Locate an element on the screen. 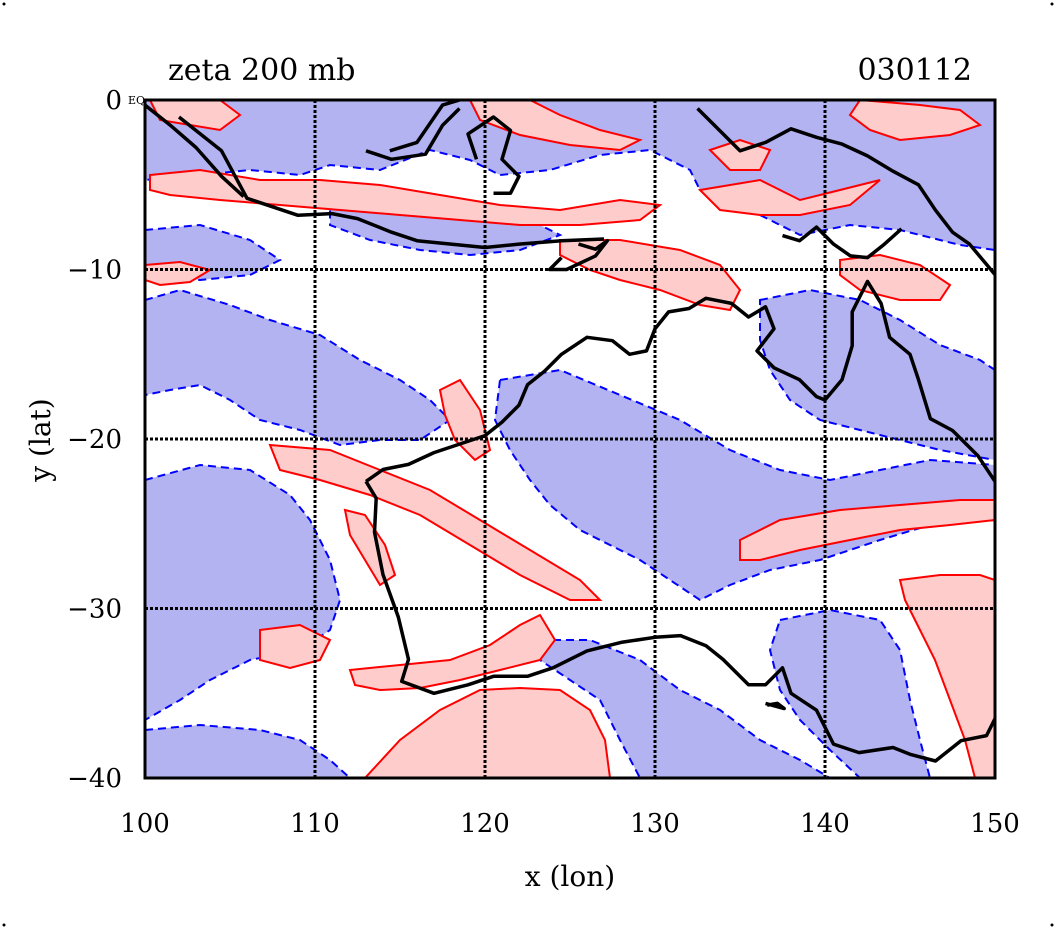 The width and height of the screenshot is (1056, 934). chart-title: zeta 200 mb is located at coordinates (262, 70).